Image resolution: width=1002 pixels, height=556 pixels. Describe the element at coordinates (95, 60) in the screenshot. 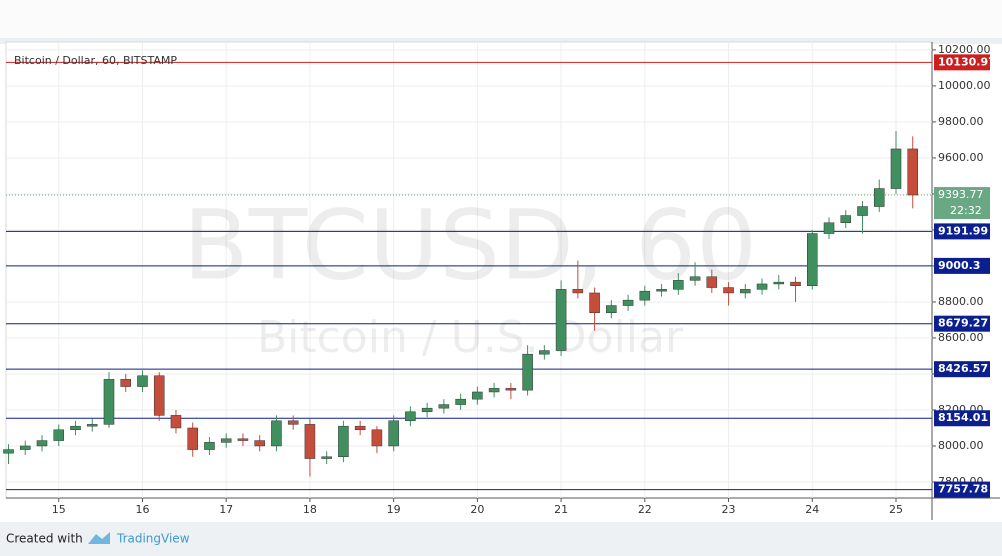

I see `chart-title: Bitcoin / Dollar, 60, BITSTAMP` at that location.